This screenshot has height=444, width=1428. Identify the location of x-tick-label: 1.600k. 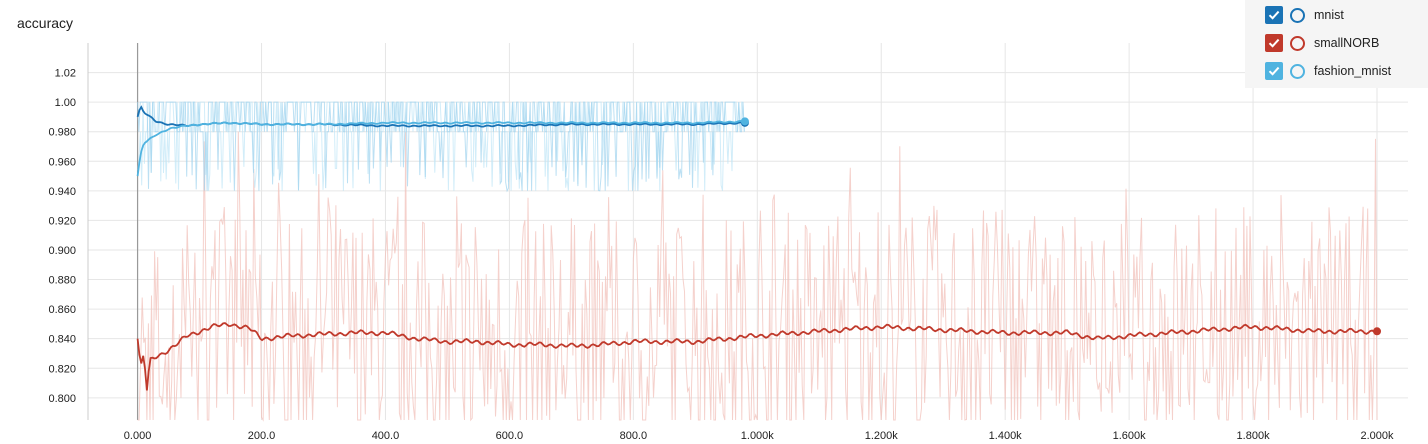
(1130, 436).